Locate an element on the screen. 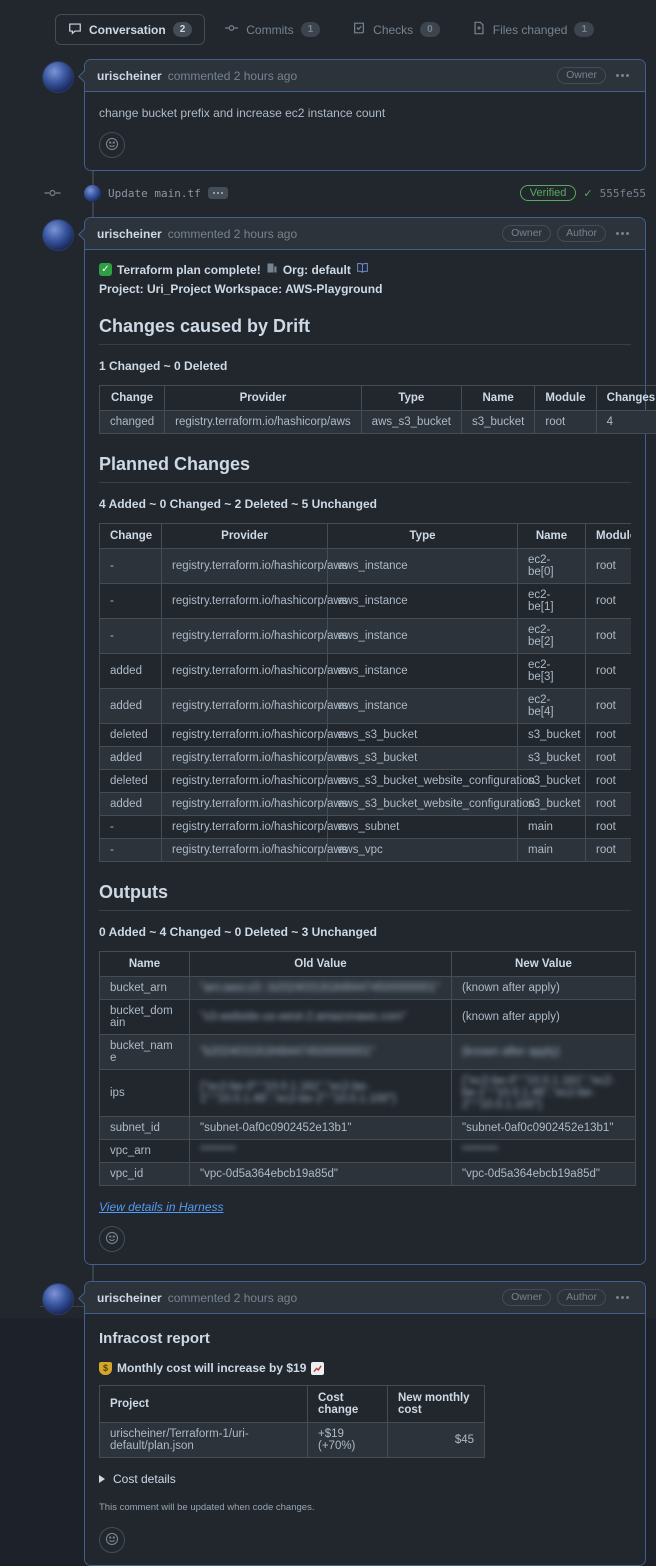  output-name-cell: subnet_id is located at coordinates (145, 1128).